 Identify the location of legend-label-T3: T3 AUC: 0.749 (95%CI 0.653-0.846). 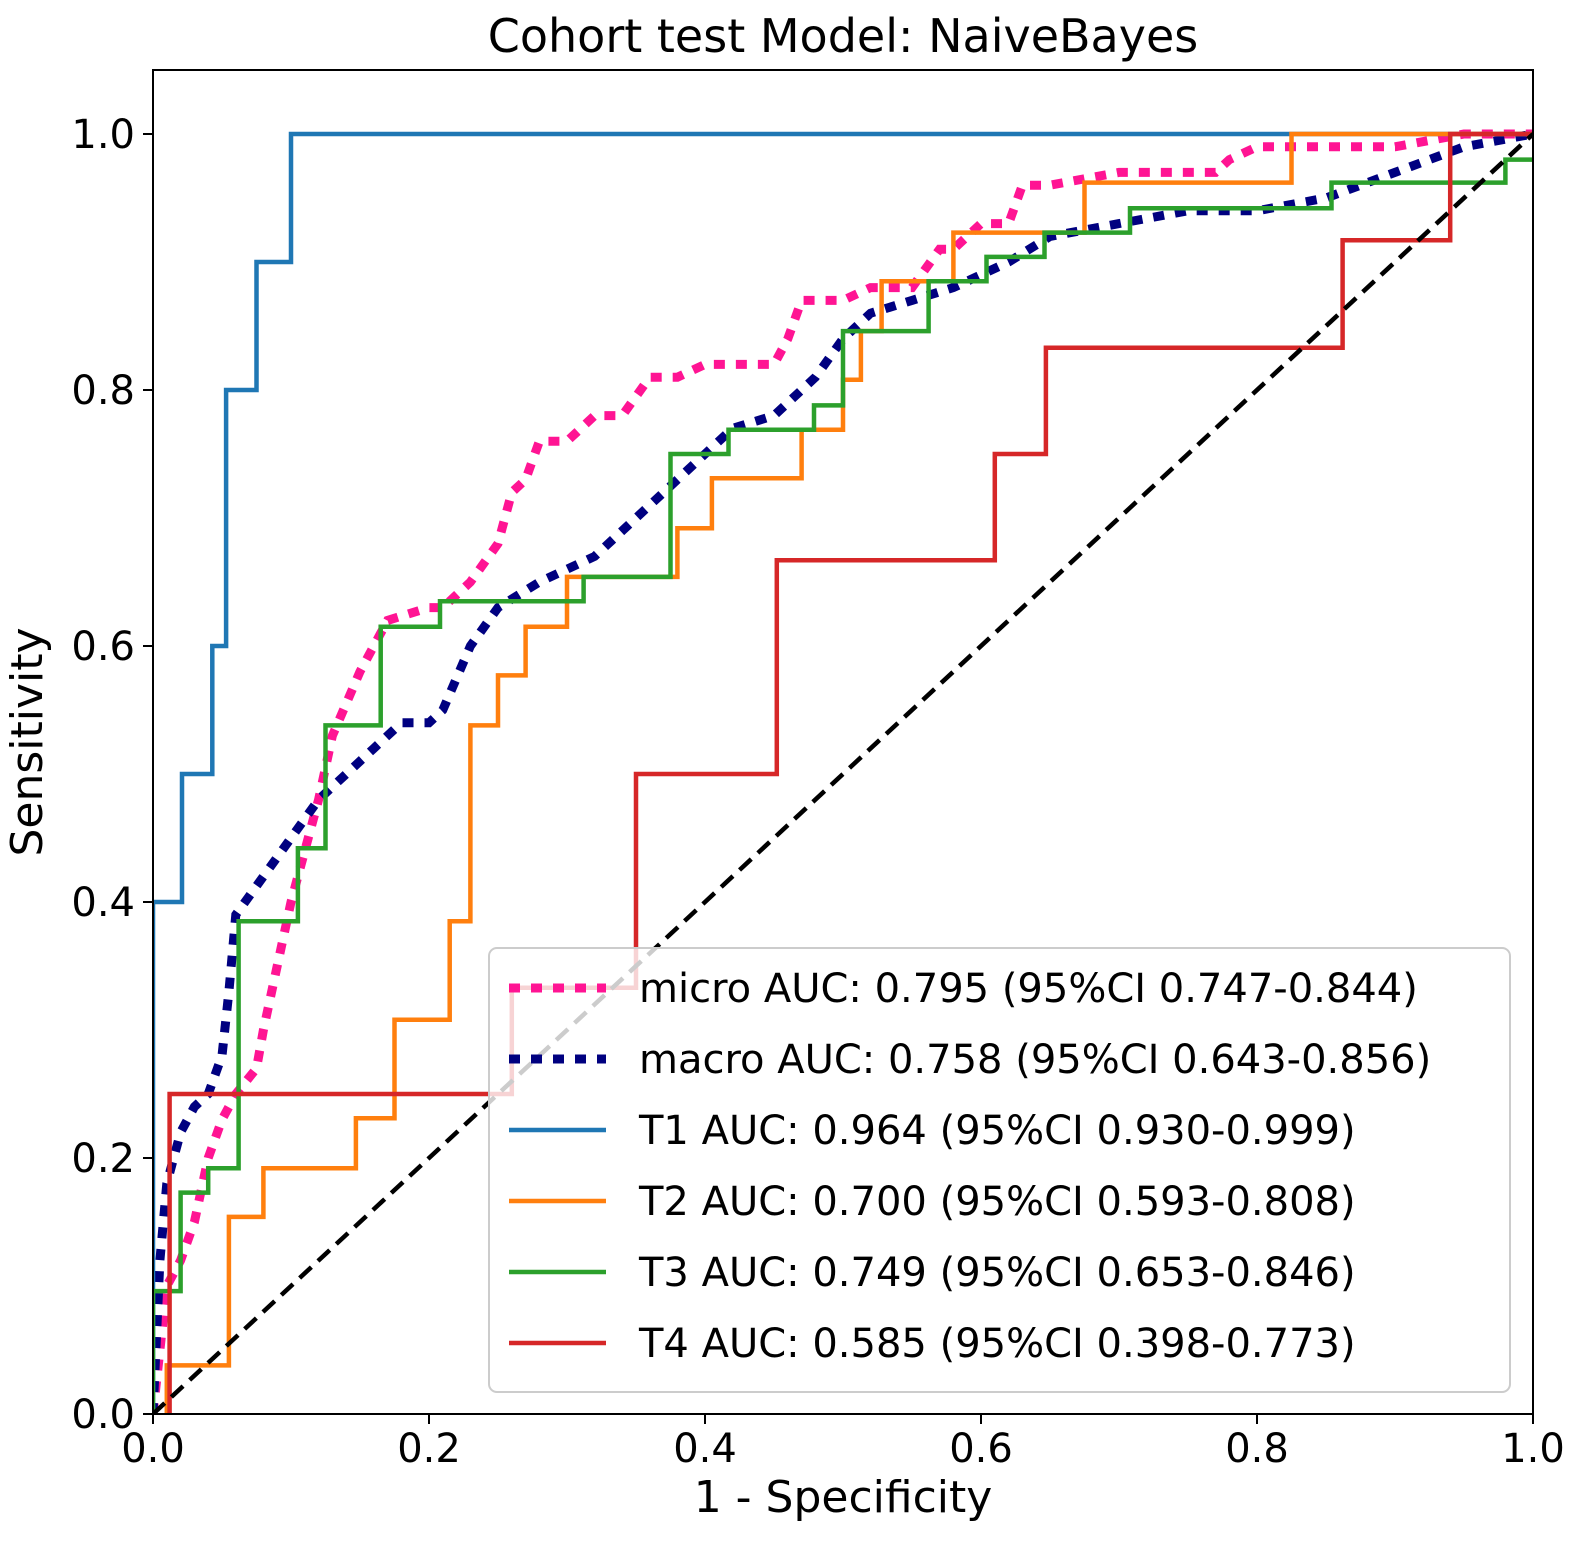
(997, 1273).